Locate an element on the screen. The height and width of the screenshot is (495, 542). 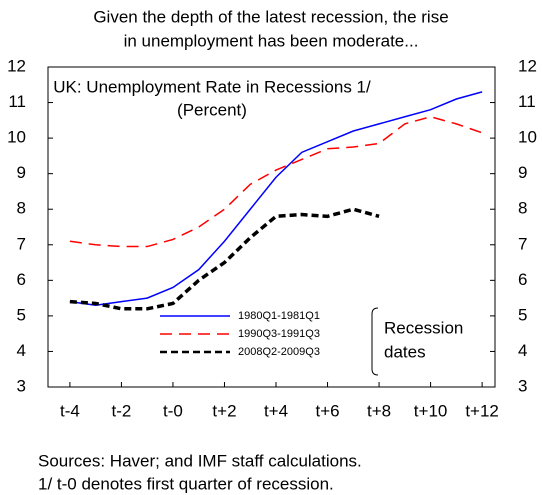
y-tick-label: 8 is located at coordinates (21, 208).